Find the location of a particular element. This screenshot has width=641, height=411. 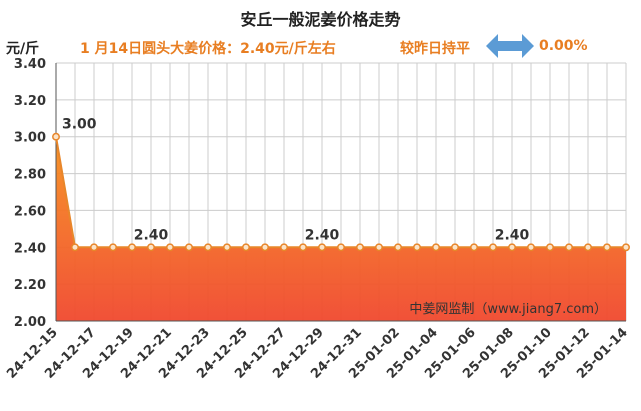

watermark: 中姜网监制（www.jiang7.com） is located at coordinates (508, 309).